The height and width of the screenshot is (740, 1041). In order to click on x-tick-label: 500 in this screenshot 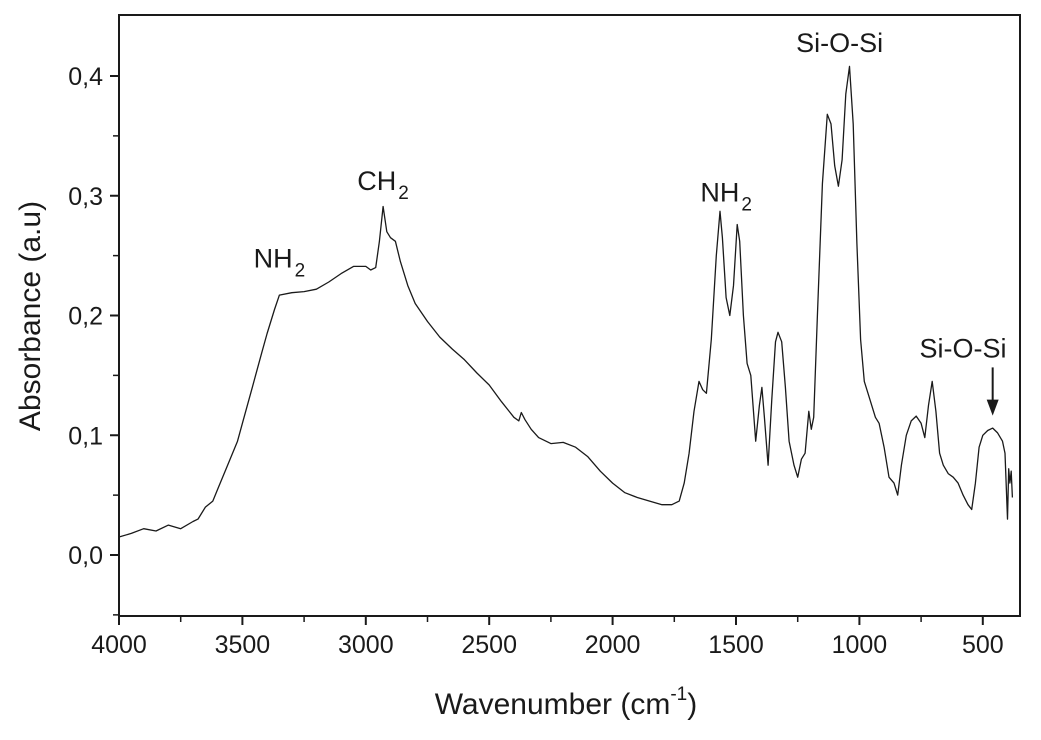, I will do `click(983, 645)`.